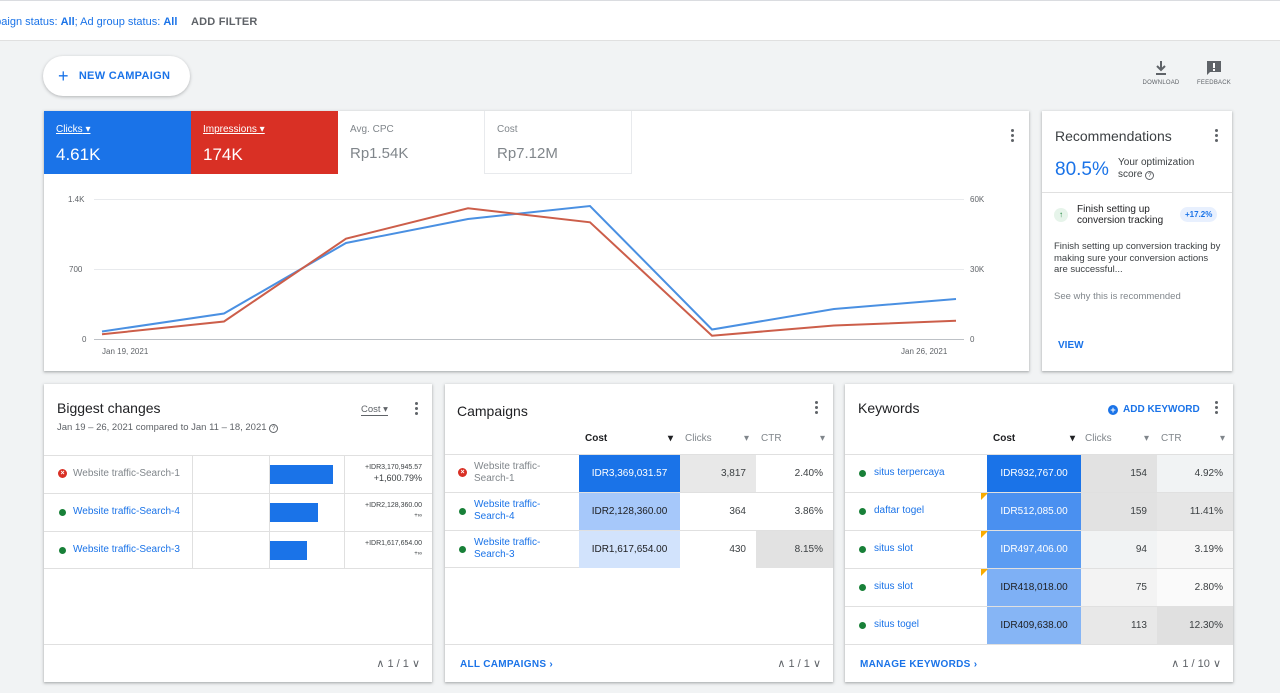 This screenshot has width=1280, height=693. I want to click on keywords-more-icon, so click(1217, 409).